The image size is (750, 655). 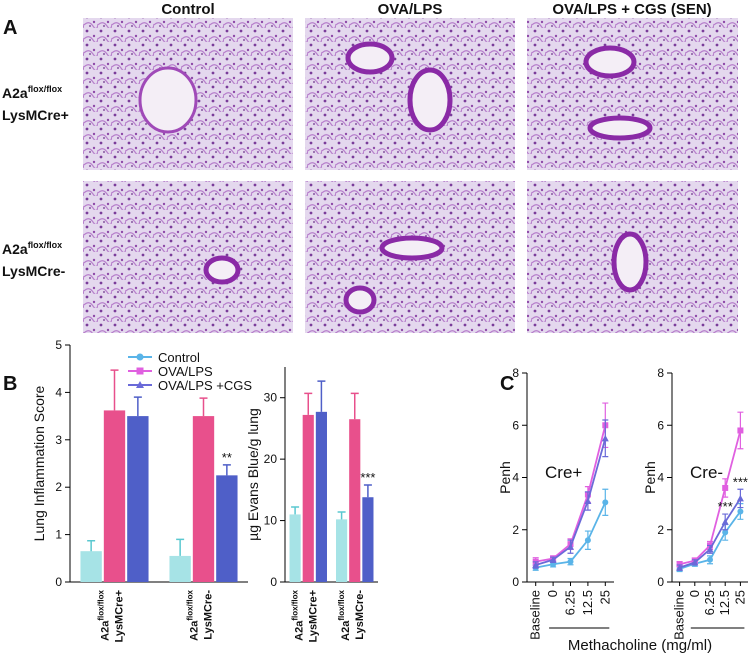 What do you see at coordinates (360, 615) in the screenshot?
I see `category-label: LysMCre-` at bounding box center [360, 615].